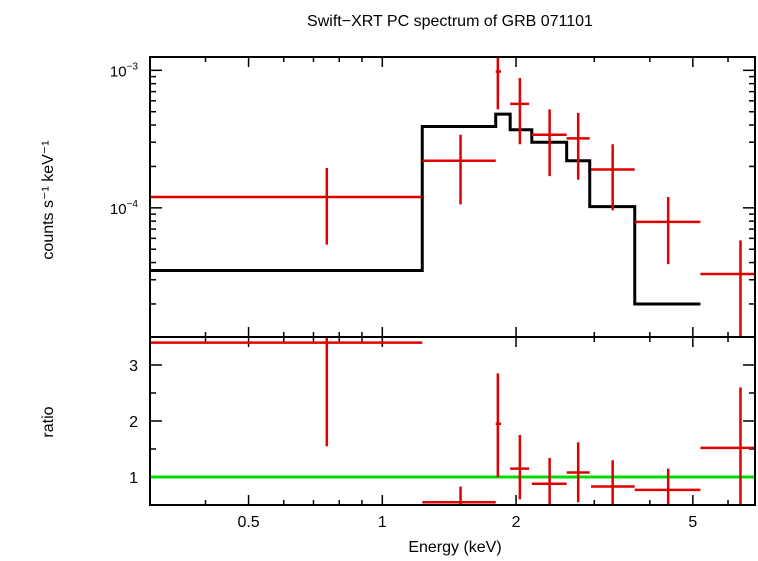  I want to click on ratio-y-tick-label: 3, so click(133, 366).